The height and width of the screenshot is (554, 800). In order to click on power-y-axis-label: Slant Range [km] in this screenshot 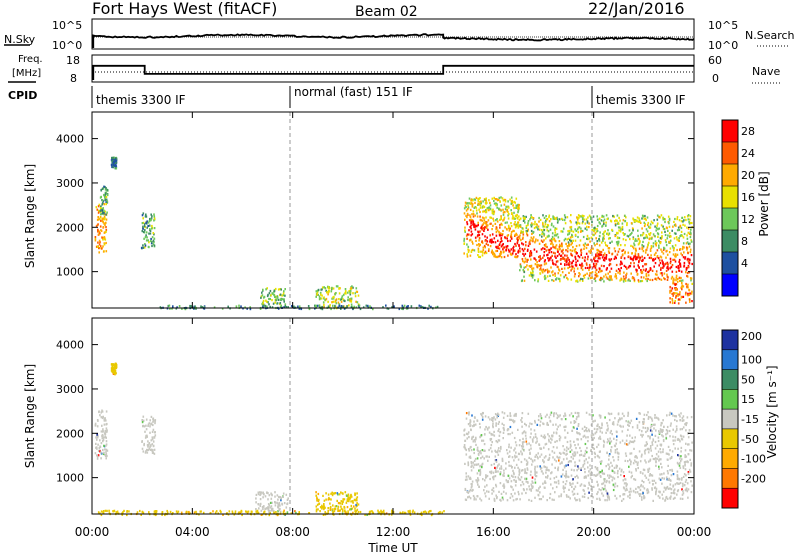, I will do `click(30, 216)`.